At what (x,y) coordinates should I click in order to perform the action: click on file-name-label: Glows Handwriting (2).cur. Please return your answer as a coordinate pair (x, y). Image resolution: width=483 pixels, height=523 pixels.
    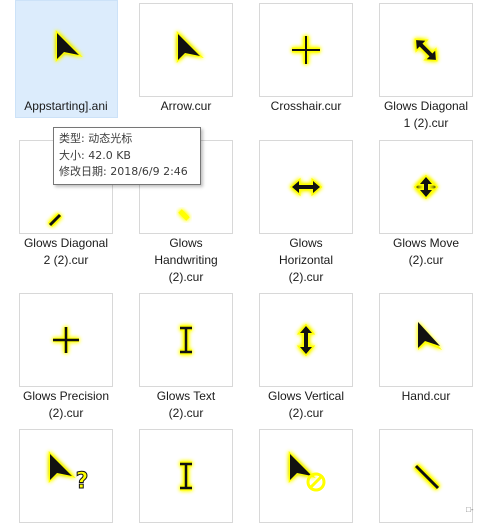
    Looking at the image, I should click on (186, 260).